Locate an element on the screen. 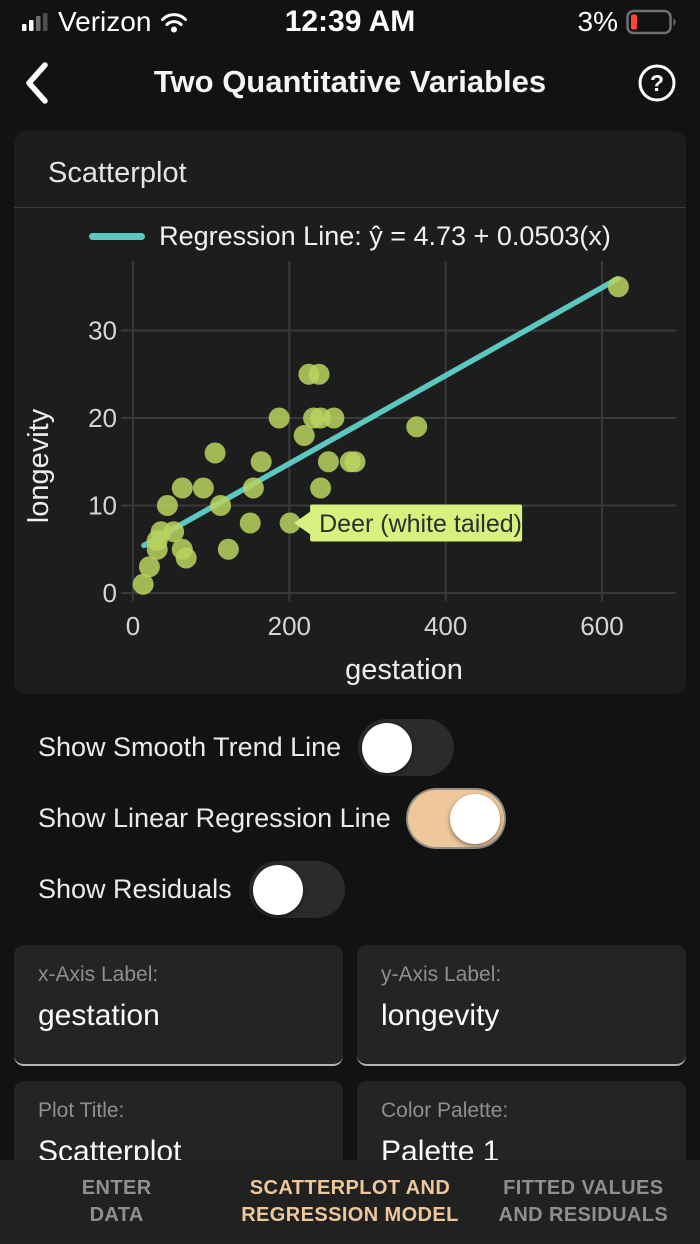  nav-bar: Two Quantitative Variables ? is located at coordinates (350, 82).